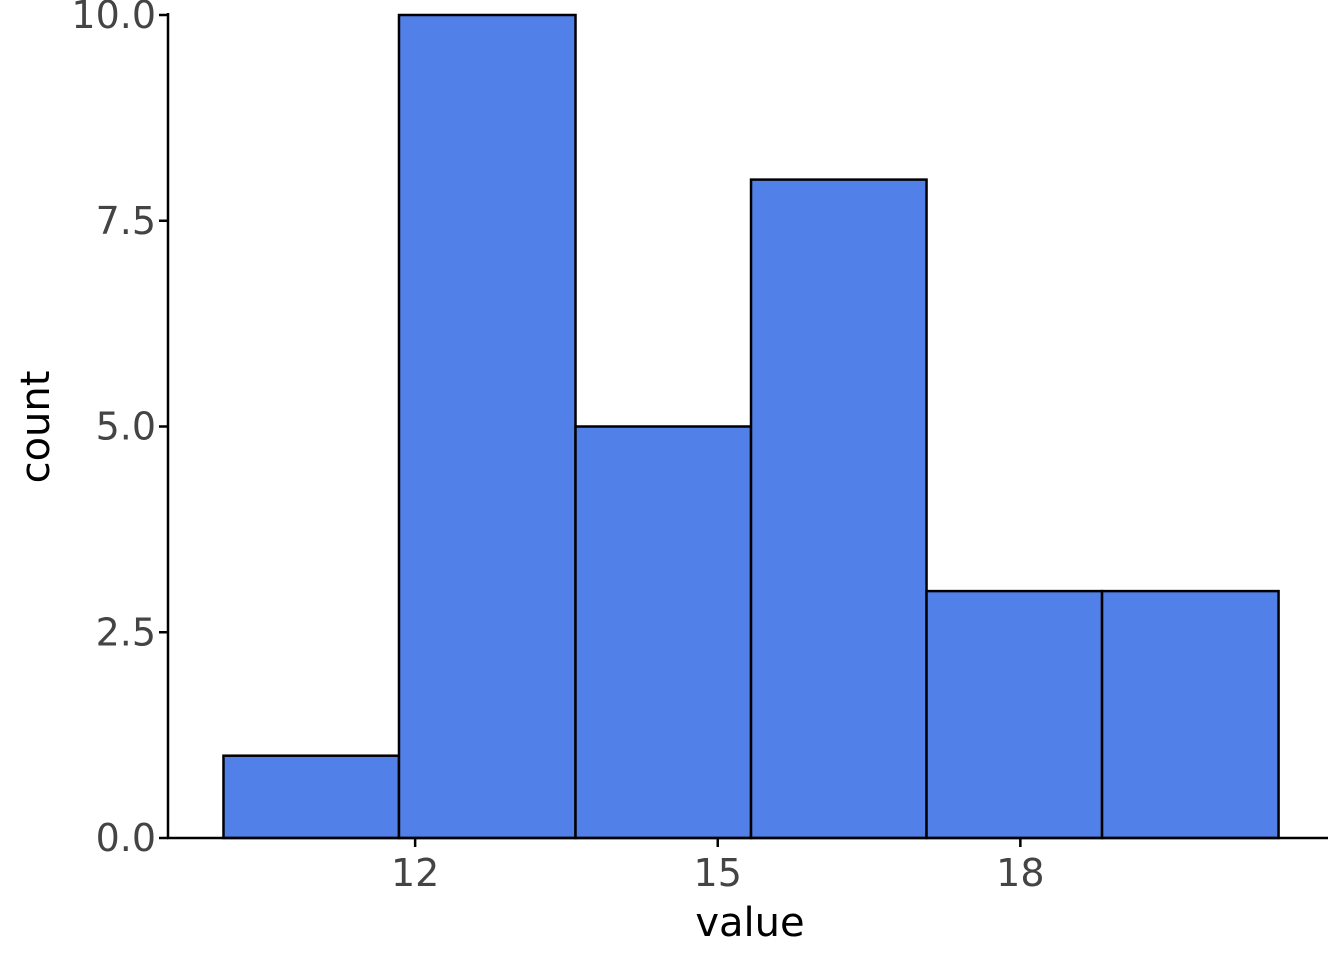 This screenshot has width=1344, height=964. What do you see at coordinates (415, 873) in the screenshot?
I see `x-tick-label: 12` at bounding box center [415, 873].